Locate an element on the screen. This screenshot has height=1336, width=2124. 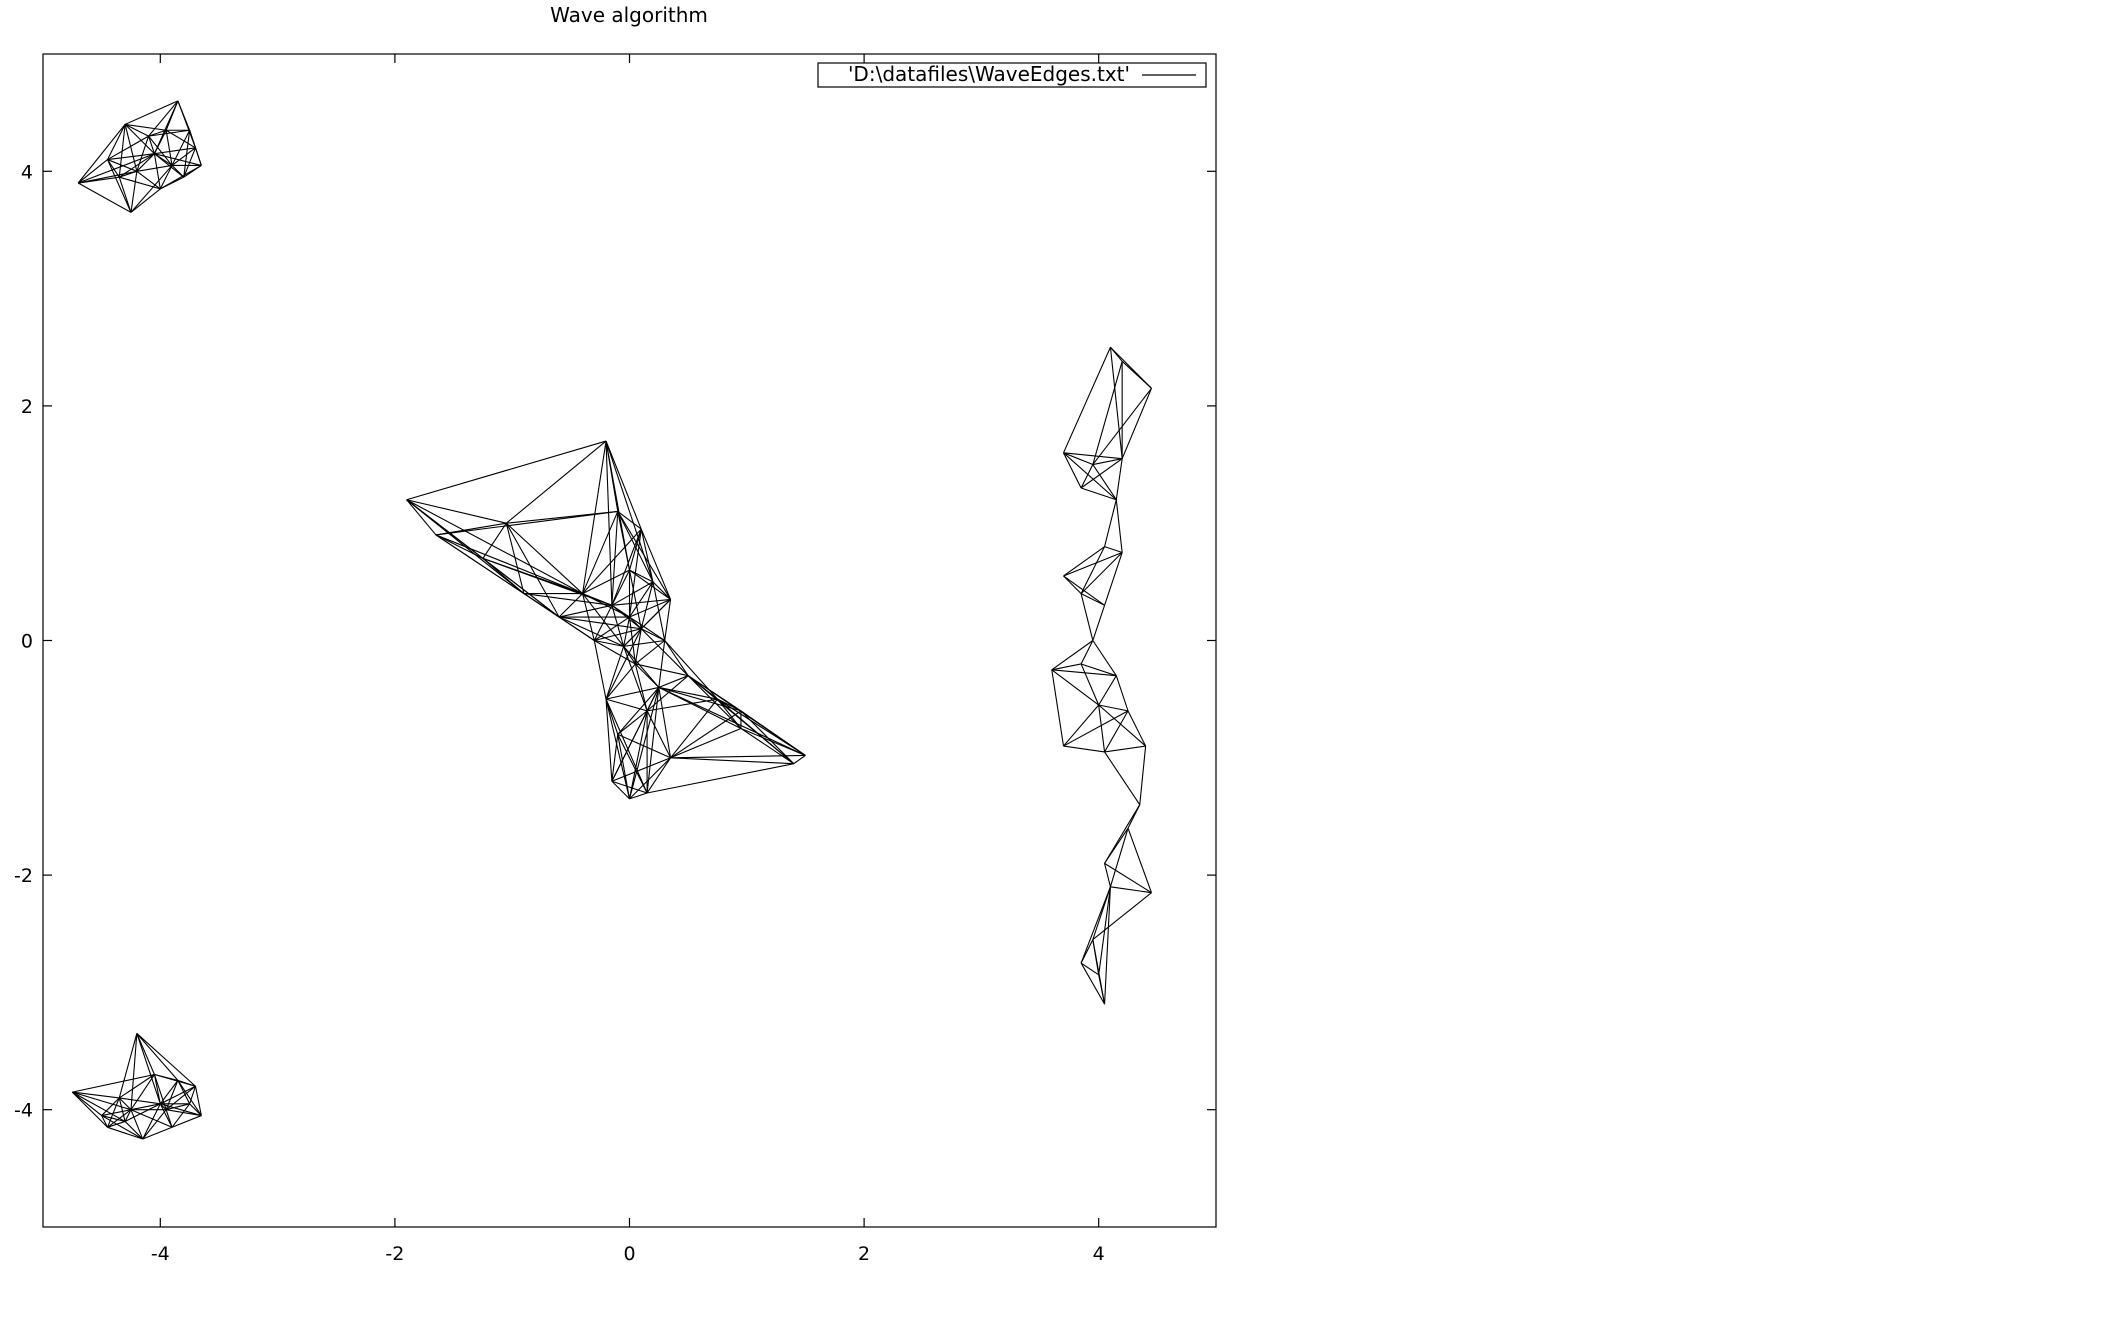
cluster-top-left is located at coordinates (139, 156).